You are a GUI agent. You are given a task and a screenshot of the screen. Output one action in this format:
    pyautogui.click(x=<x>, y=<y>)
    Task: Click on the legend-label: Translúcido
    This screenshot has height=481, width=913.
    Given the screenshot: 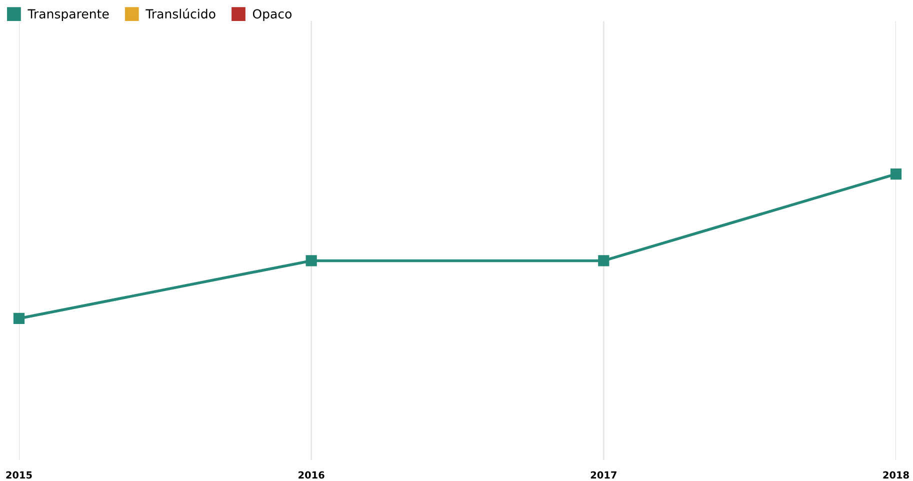 What is the action you would take?
    pyautogui.click(x=181, y=13)
    